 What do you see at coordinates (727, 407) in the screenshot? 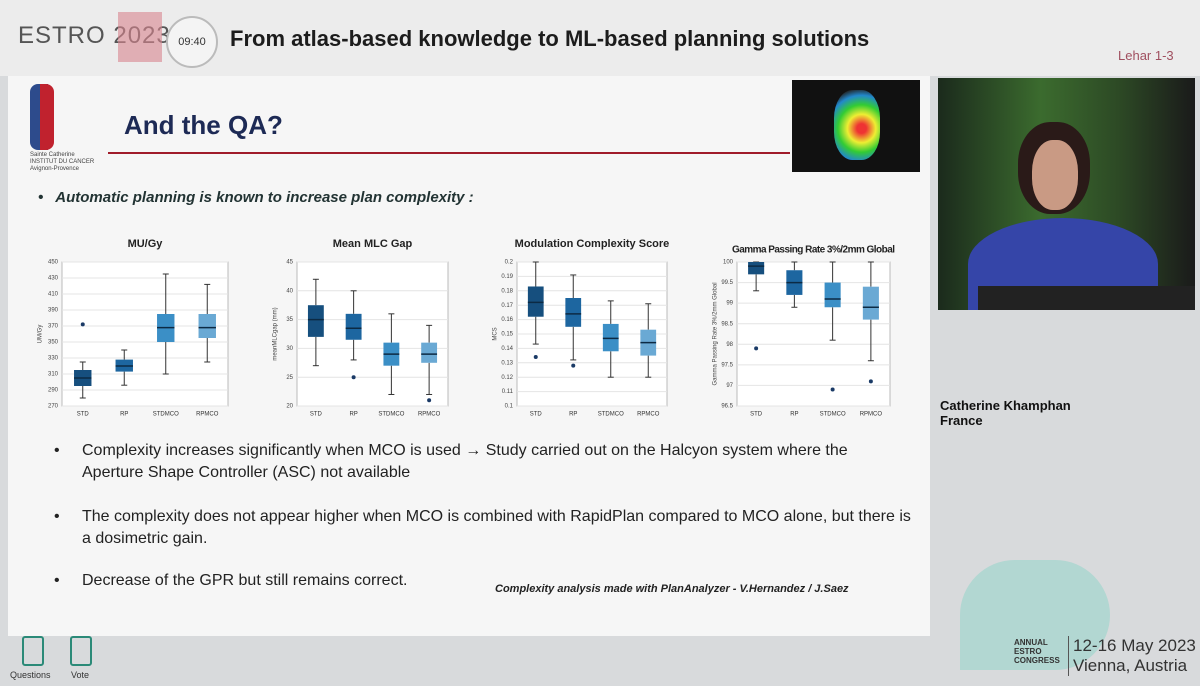
I see `y-tick-label: 96.5` at bounding box center [727, 407].